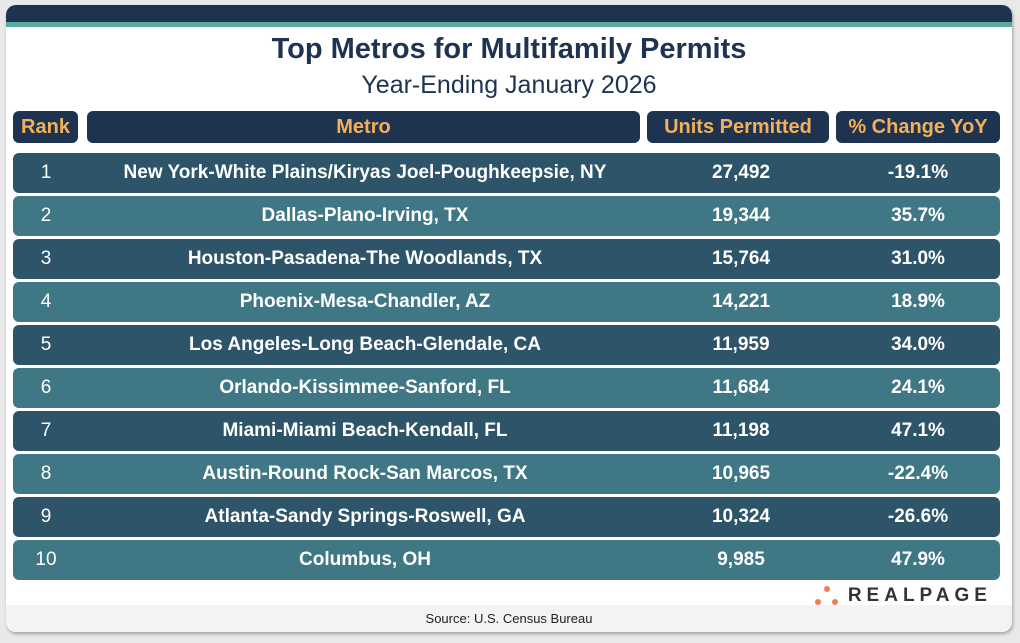 The height and width of the screenshot is (643, 1020). What do you see at coordinates (741, 430) in the screenshot?
I see `cell-units: 11,198` at bounding box center [741, 430].